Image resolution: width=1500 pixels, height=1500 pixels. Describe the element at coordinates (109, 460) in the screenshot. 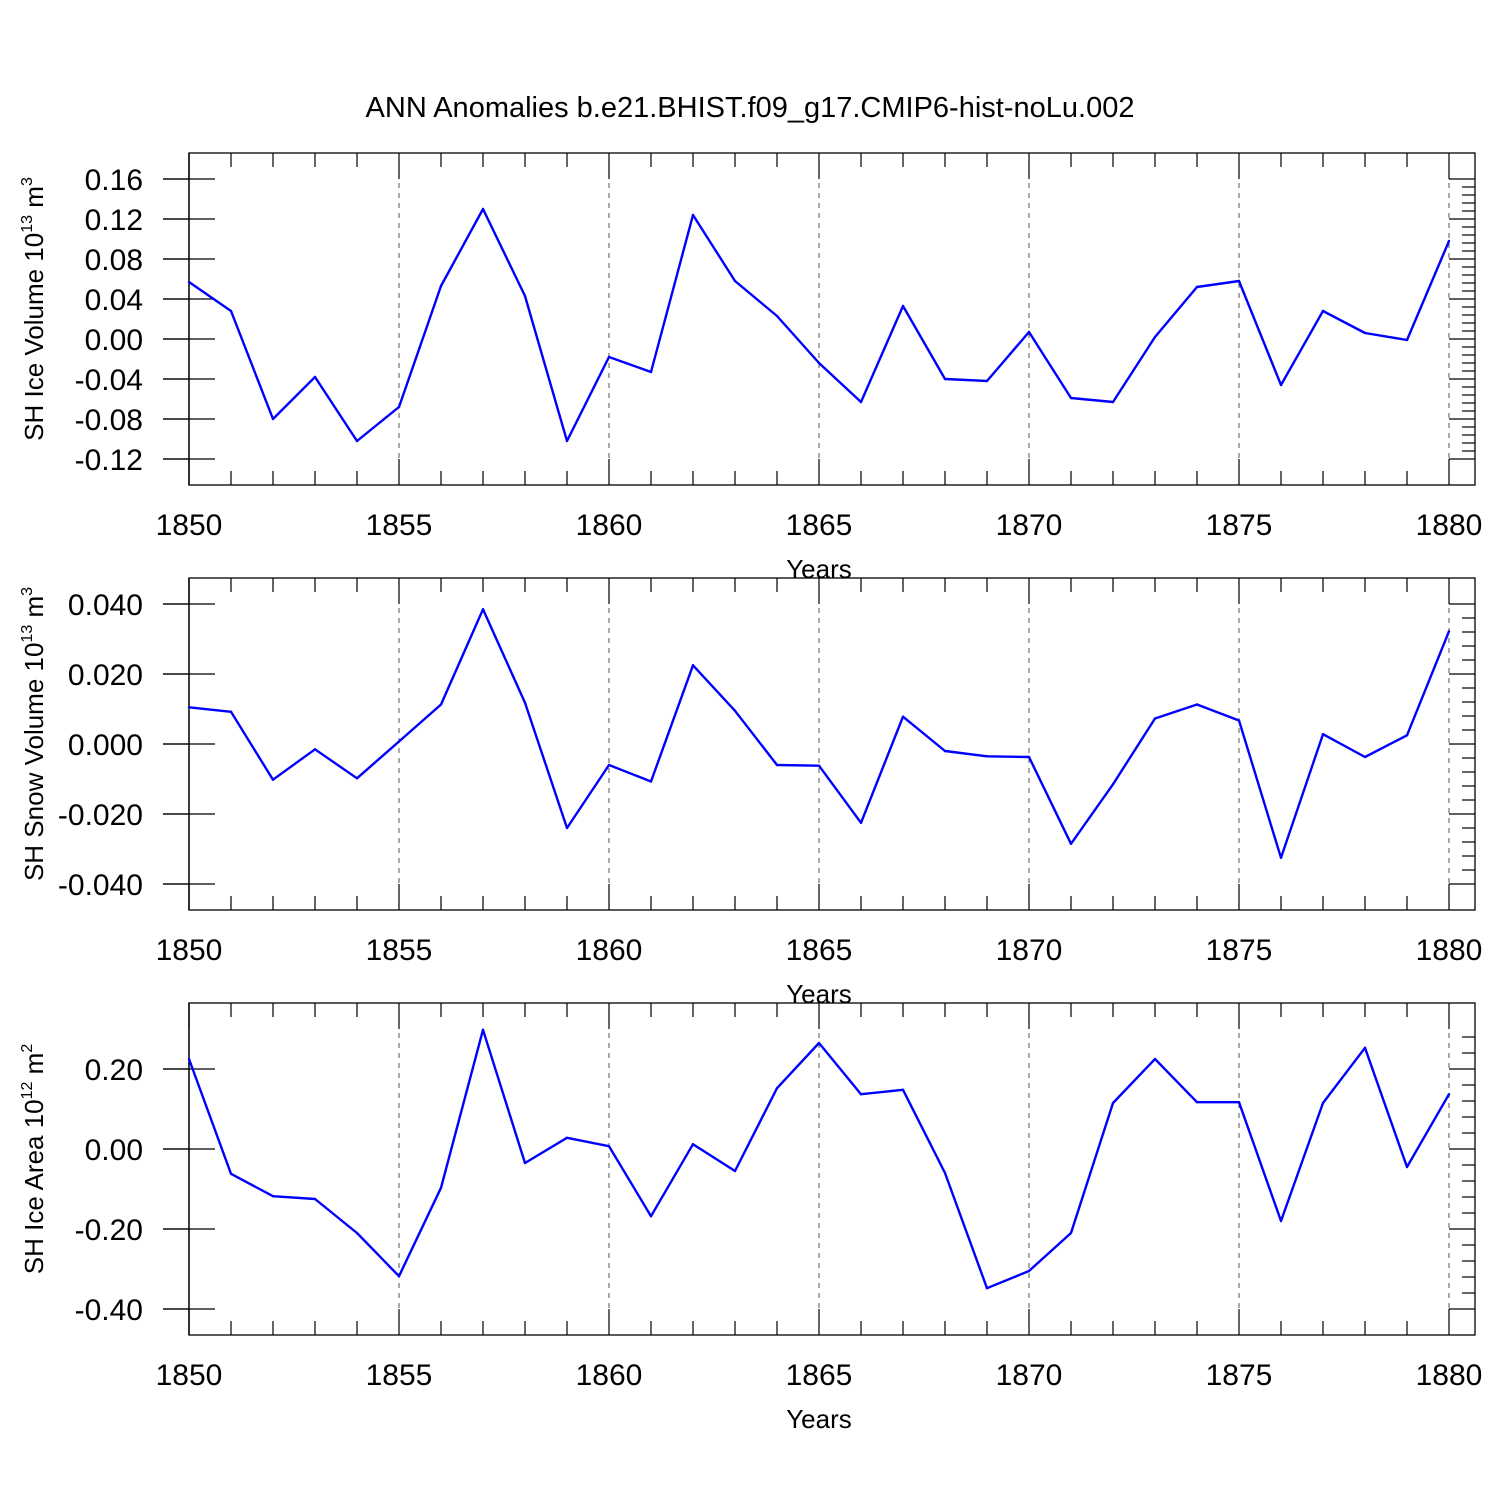

I see `y-tick-label: -0.12` at that location.